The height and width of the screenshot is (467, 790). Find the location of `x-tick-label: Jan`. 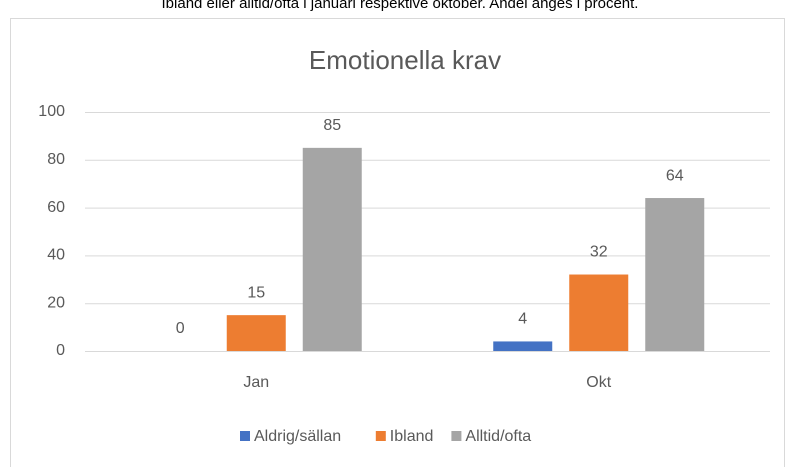

x-tick-label: Jan is located at coordinates (256, 382).